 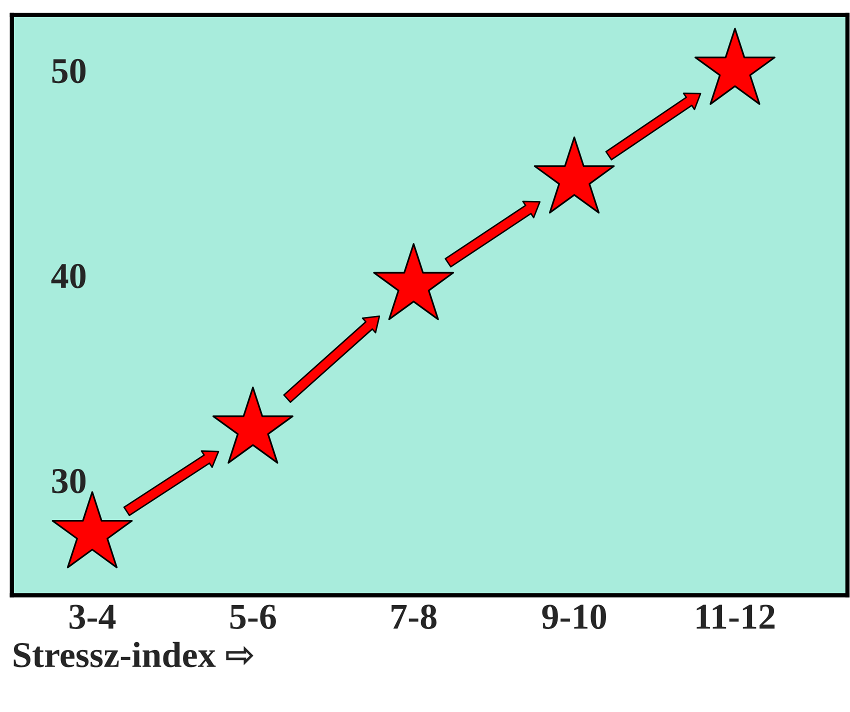 What do you see at coordinates (574, 616) in the screenshot?
I see `x-tick-label: 9-10` at bounding box center [574, 616].